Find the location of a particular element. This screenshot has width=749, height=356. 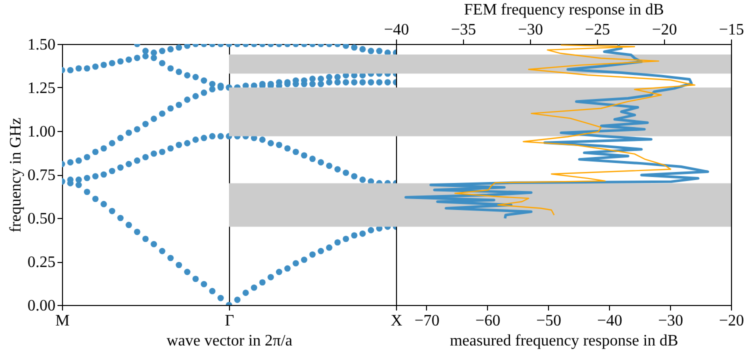

x-tick-label: Γ is located at coordinates (229, 321).